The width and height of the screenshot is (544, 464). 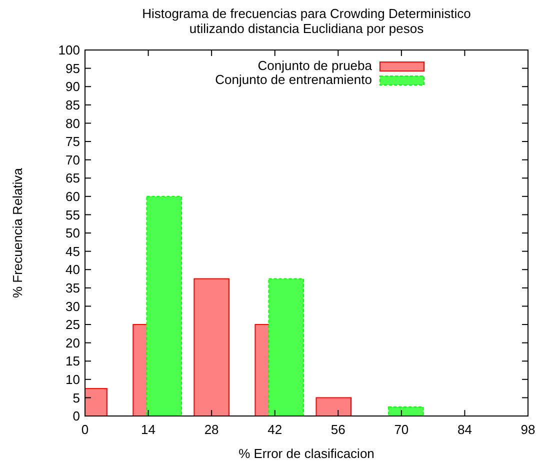 I want to click on y-tick-label: 25, so click(x=73, y=324).